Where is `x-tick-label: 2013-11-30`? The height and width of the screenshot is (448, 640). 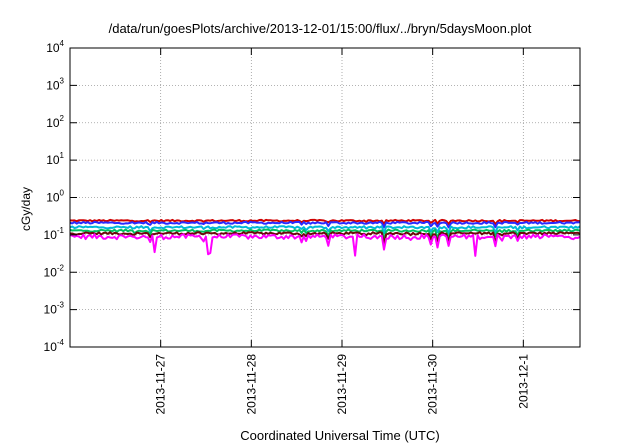 x-tick-label: 2013-11-30 is located at coordinates (433, 384).